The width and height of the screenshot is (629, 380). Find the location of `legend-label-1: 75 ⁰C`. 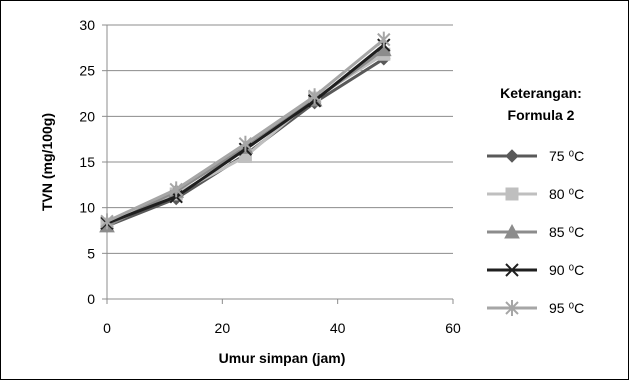

legend-label-1: 75 ⁰C is located at coordinates (566, 156).